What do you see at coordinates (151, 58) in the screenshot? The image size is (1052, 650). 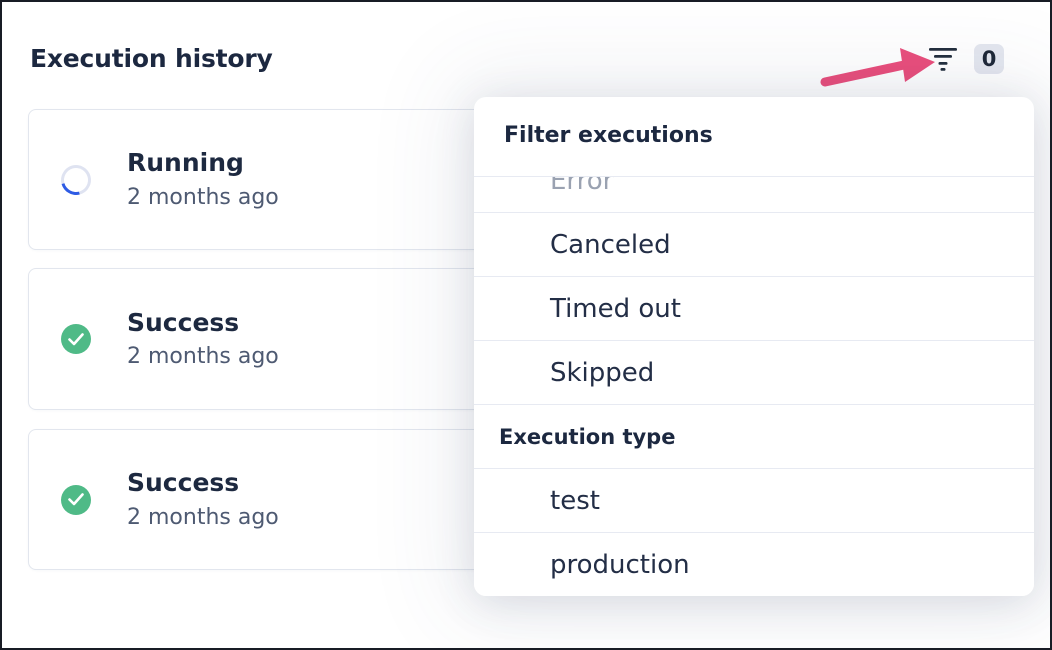 I see `page-title: Execution history` at bounding box center [151, 58].